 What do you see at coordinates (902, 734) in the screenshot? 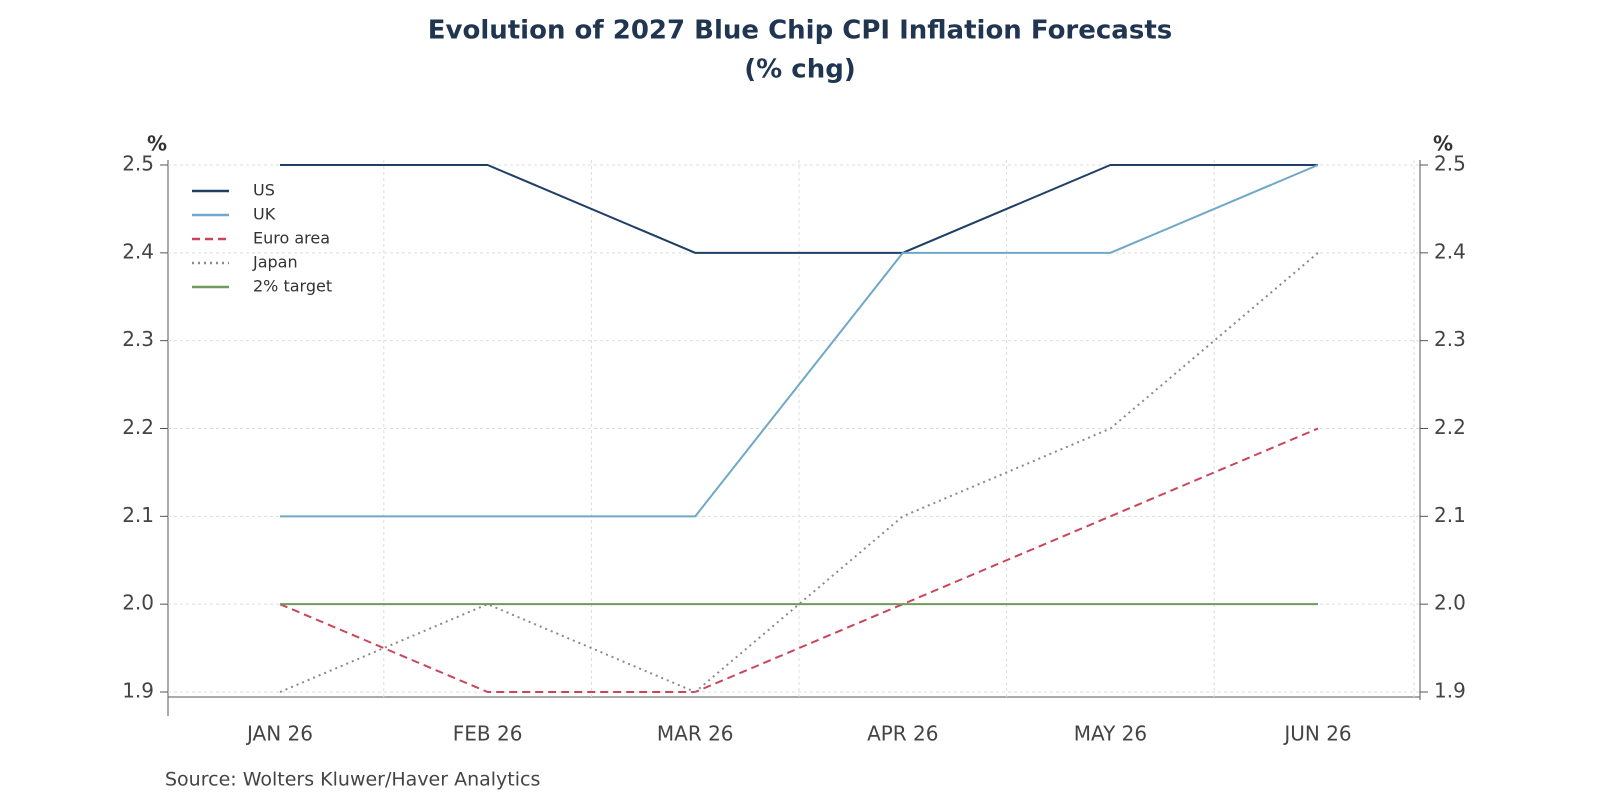
I see `x-tick-label: APR 26` at bounding box center [902, 734].